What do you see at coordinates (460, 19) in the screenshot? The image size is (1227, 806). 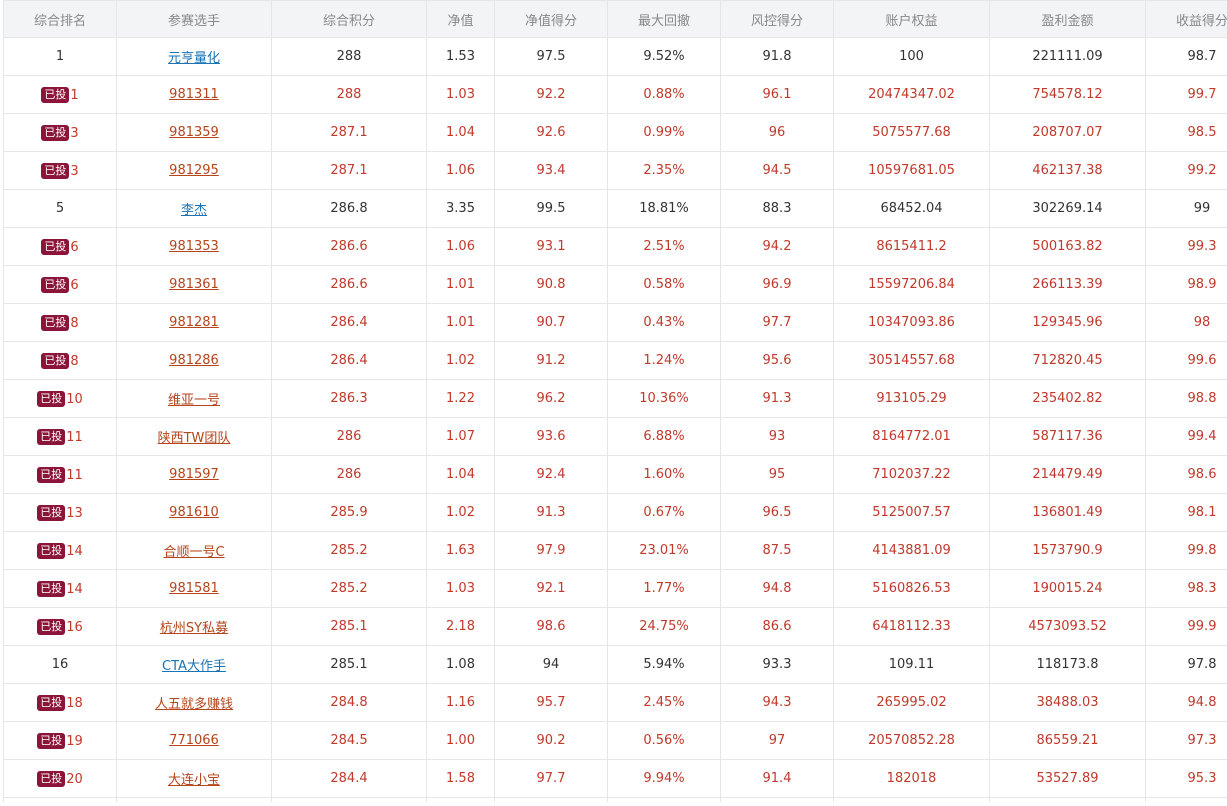 I see `header-nav: 净值` at bounding box center [460, 19].